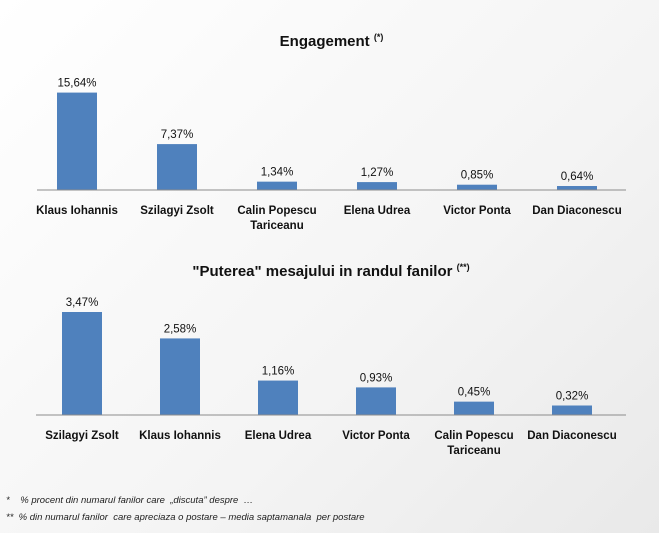  I want to click on chart-1-data-label: 7,37%, so click(177, 135).